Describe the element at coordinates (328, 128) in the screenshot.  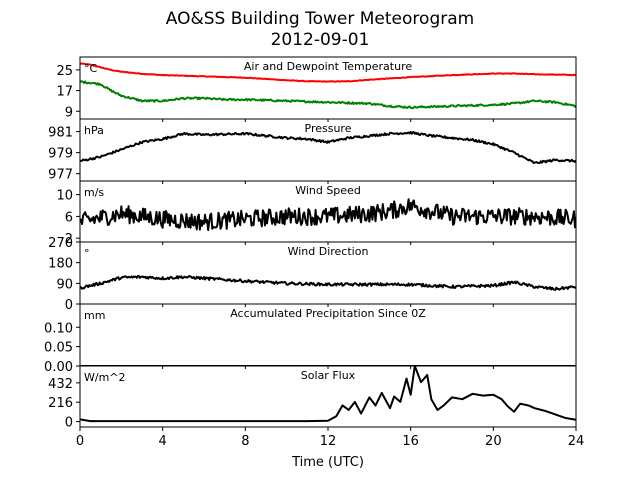
I see `panel-title-pressure: Pressure` at that location.